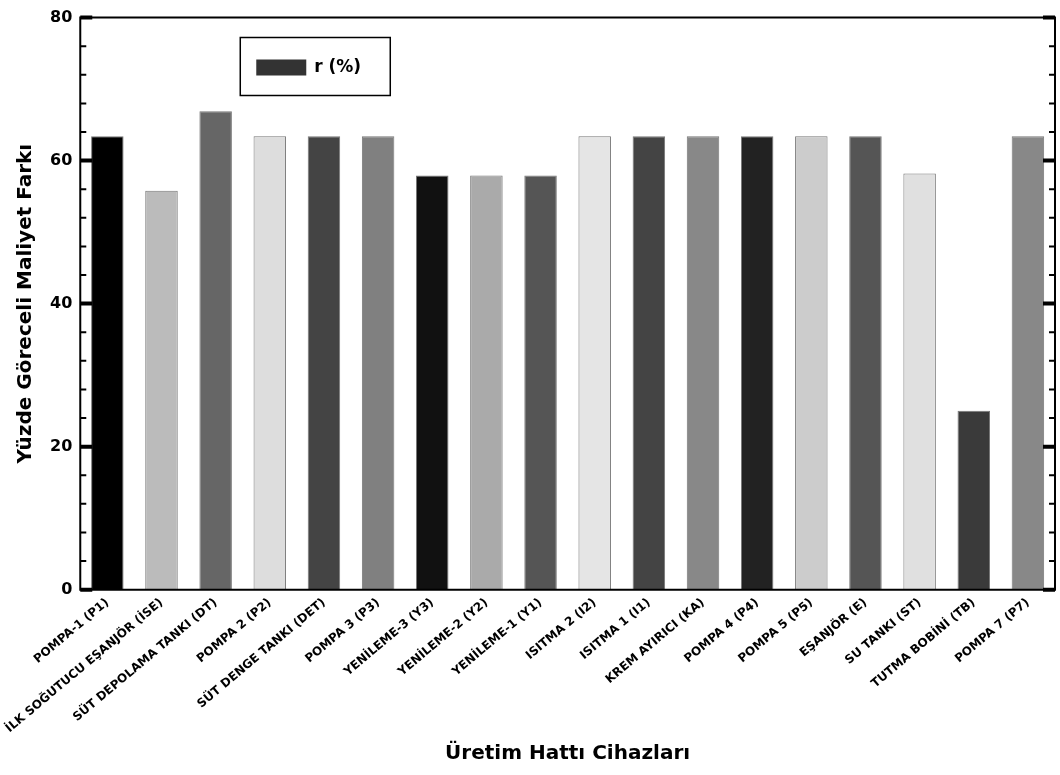 The image size is (1060, 775). Describe the element at coordinates (338, 66) in the screenshot. I see `legend-label: r (%)` at that location.